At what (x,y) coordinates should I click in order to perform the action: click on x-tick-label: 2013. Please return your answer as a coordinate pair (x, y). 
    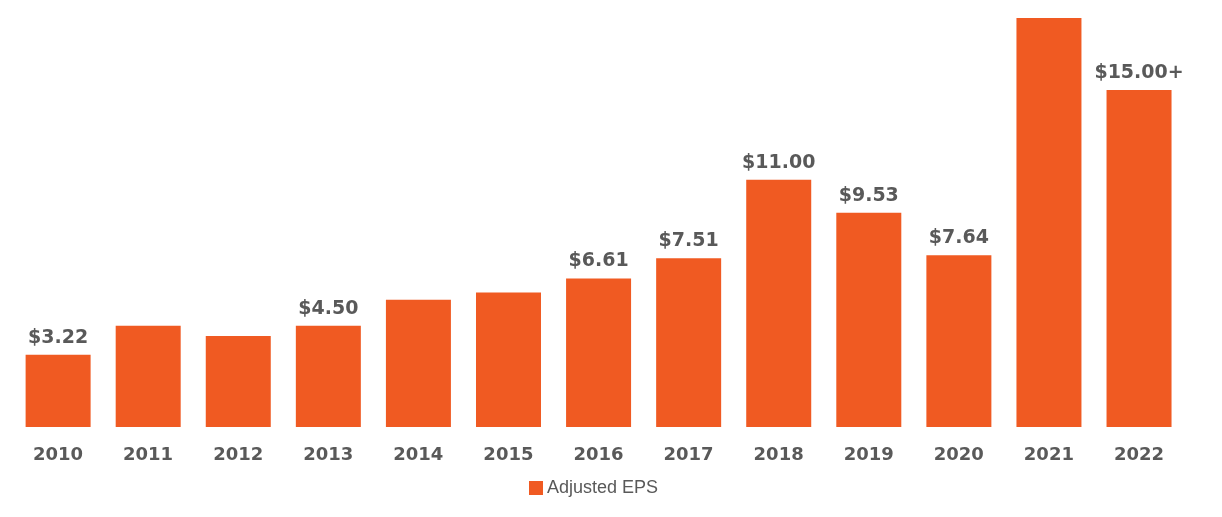
    Looking at the image, I should click on (328, 453).